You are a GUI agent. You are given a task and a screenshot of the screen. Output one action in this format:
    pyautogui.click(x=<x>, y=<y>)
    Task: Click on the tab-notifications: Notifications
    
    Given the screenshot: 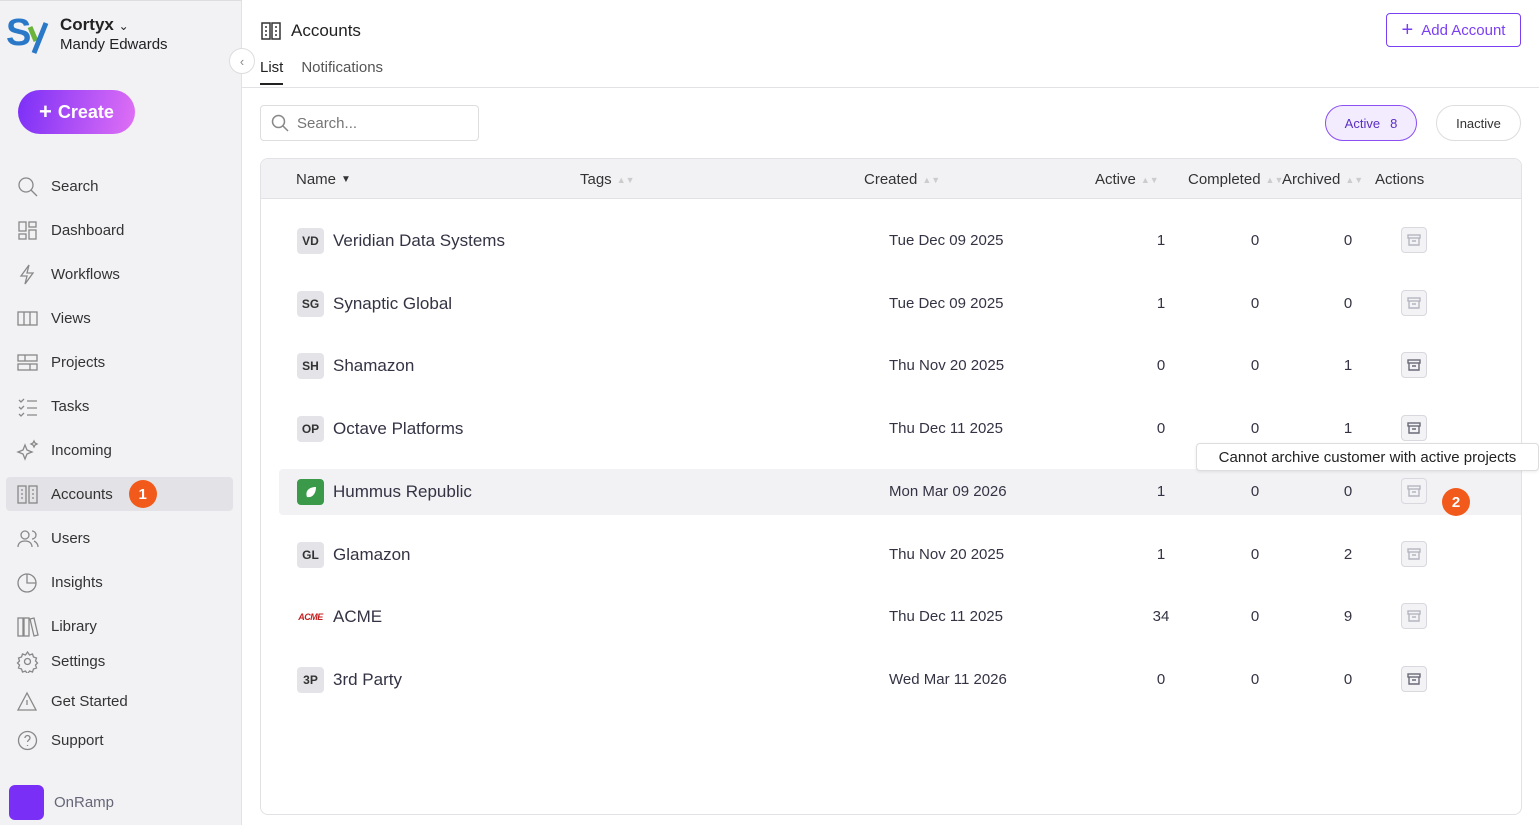 What is the action you would take?
    pyautogui.click(x=342, y=67)
    